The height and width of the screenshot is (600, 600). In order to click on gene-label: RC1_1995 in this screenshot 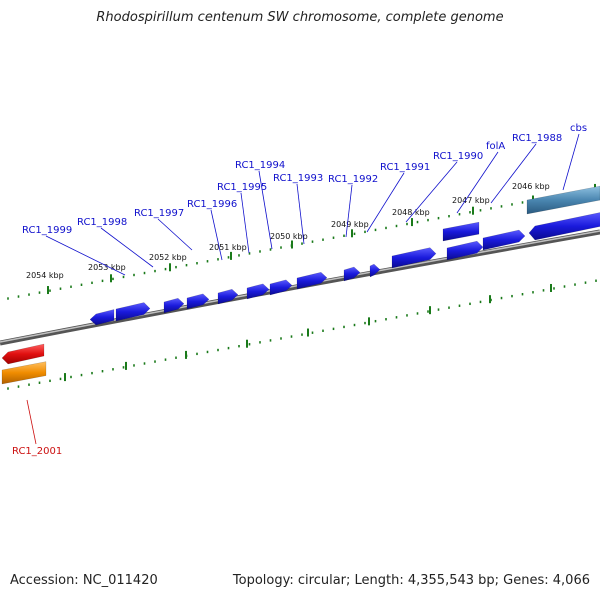, I will do `click(242, 187)`.